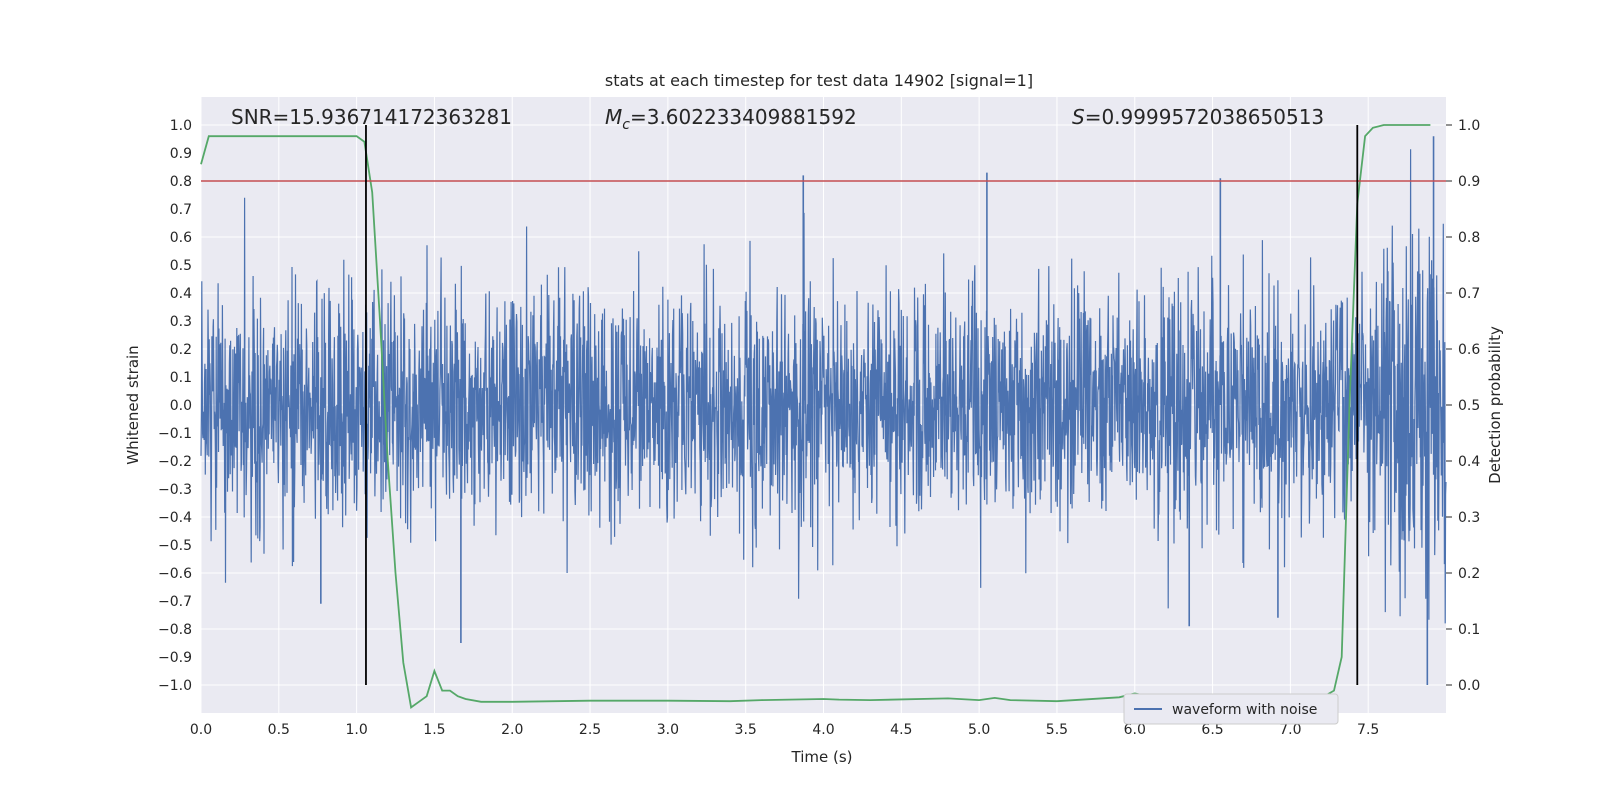 Image resolution: width=1600 pixels, height=800 pixels. What do you see at coordinates (175, 434) in the screenshot?
I see `y-tick-label: −0.1` at bounding box center [175, 434].